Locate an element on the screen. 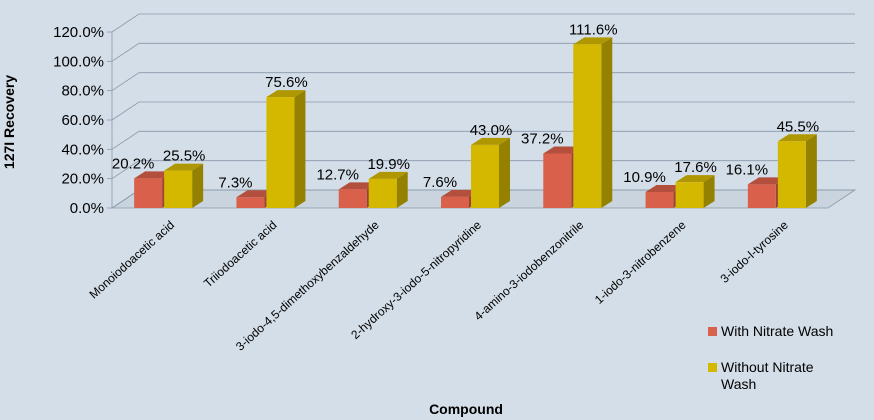  data-label: 25.5% is located at coordinates (184, 156).